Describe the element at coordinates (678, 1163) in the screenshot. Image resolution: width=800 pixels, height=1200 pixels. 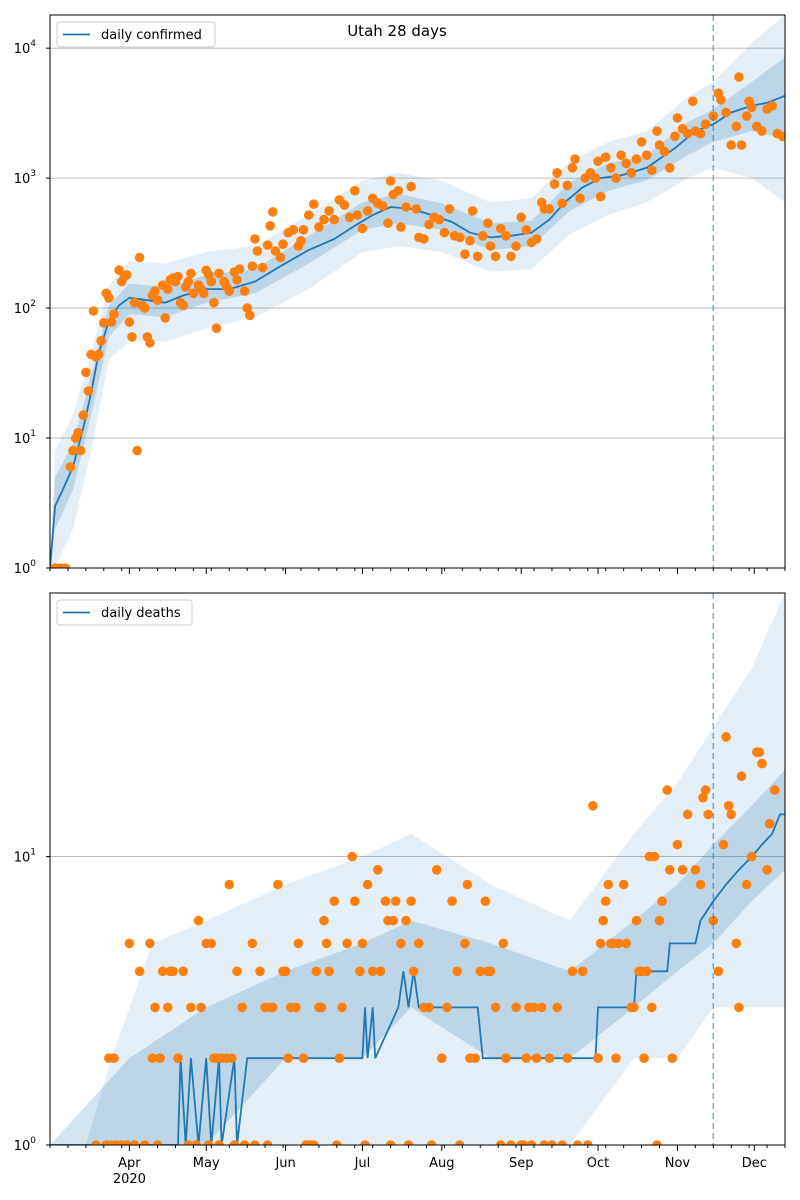
I see `x-tick-label: Nov` at that location.